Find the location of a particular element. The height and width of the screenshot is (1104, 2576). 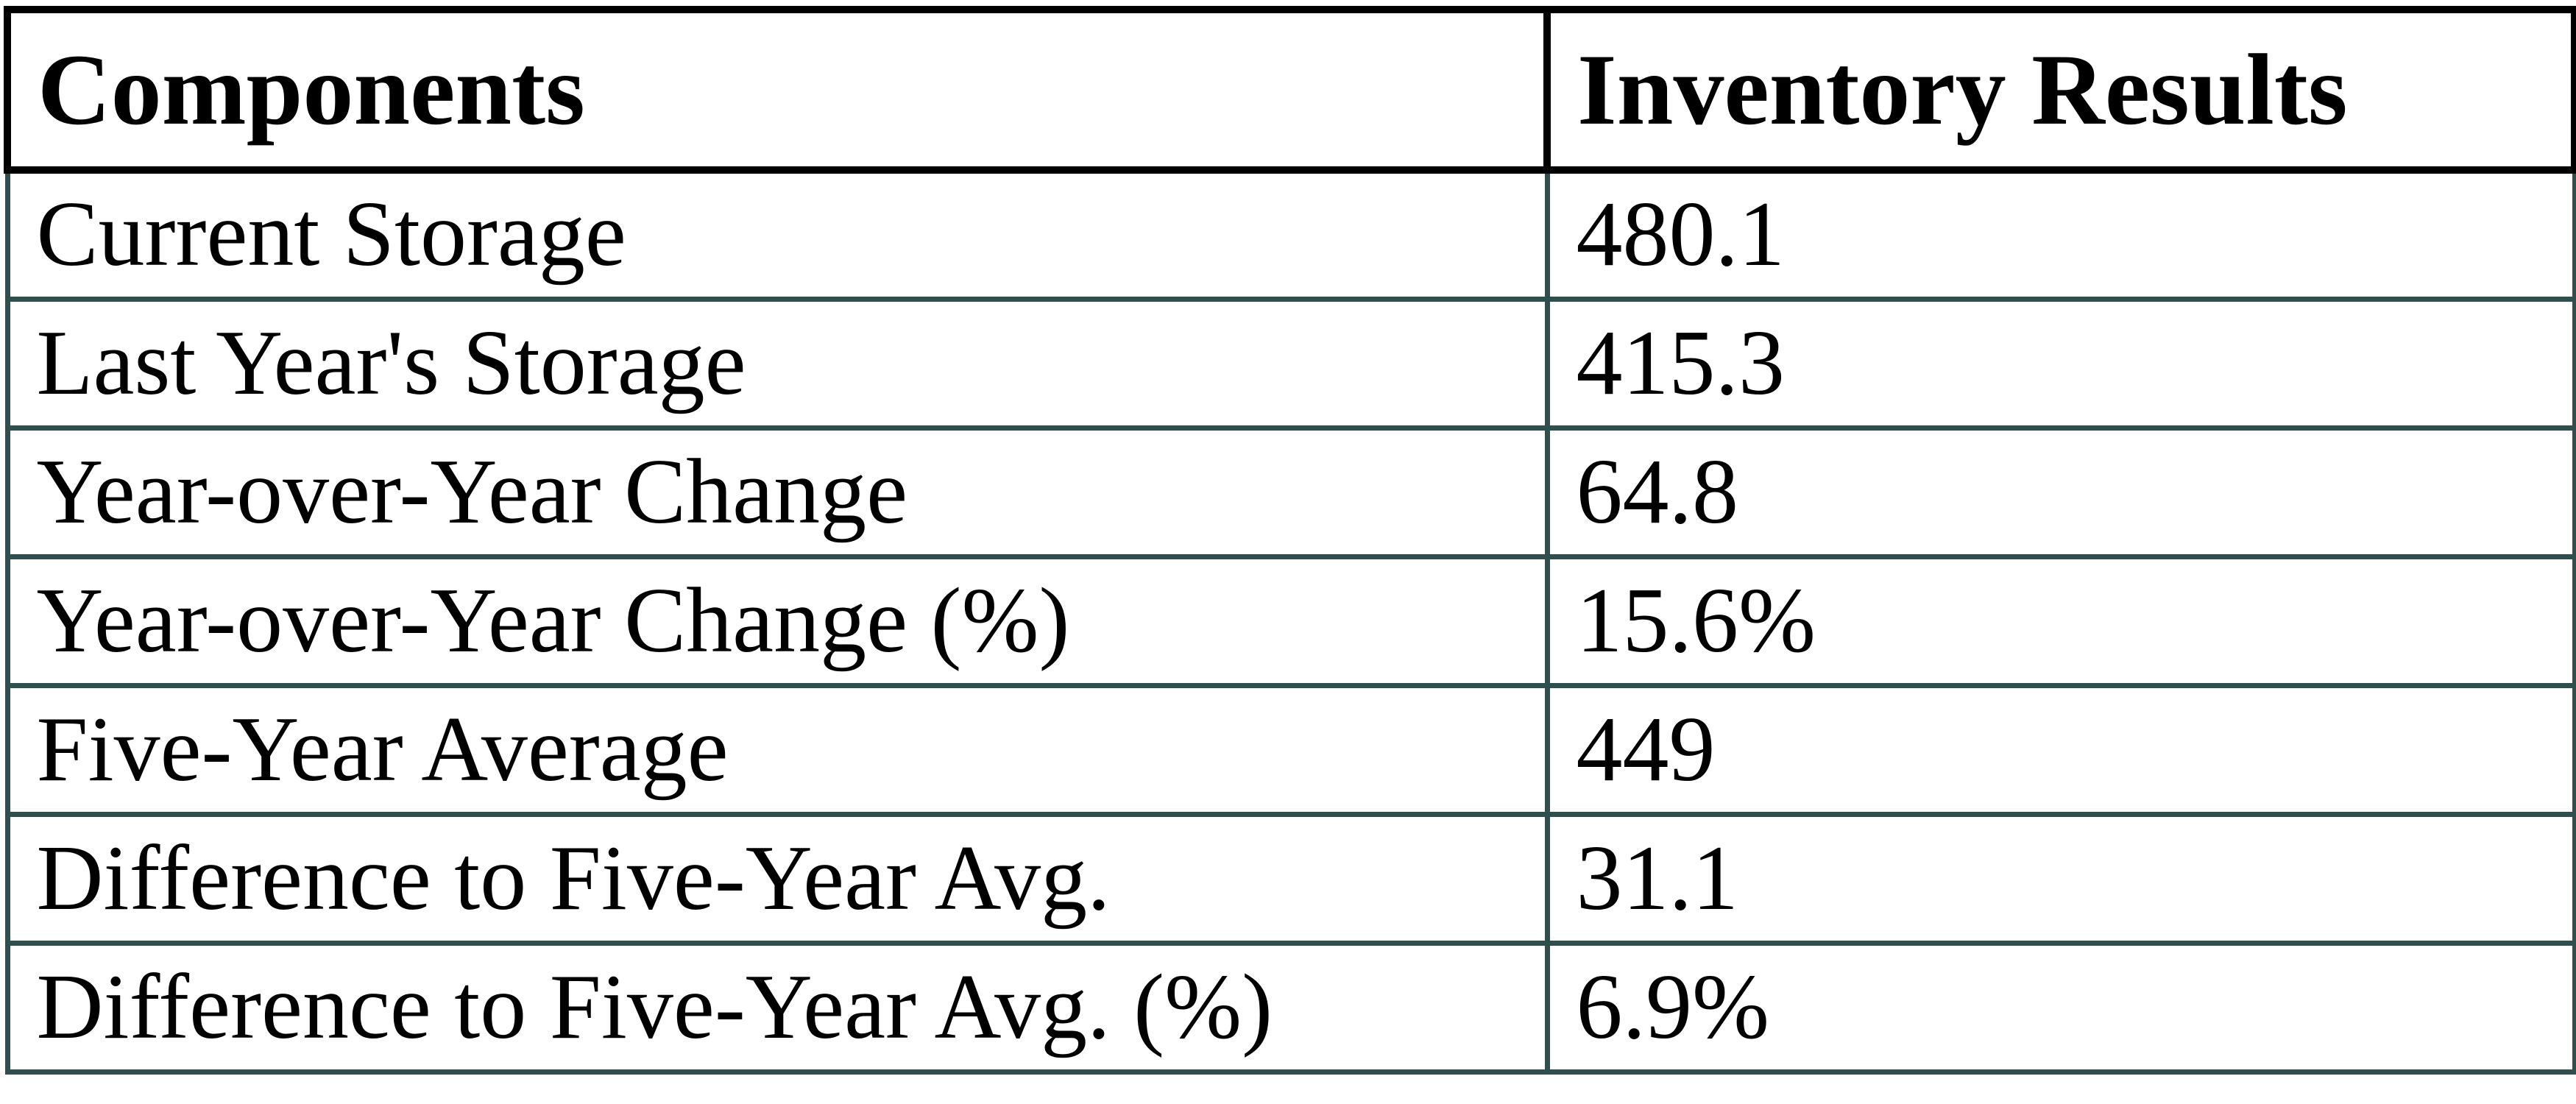

column-header-inventory-results: Inventory Results is located at coordinates (2059, 90).